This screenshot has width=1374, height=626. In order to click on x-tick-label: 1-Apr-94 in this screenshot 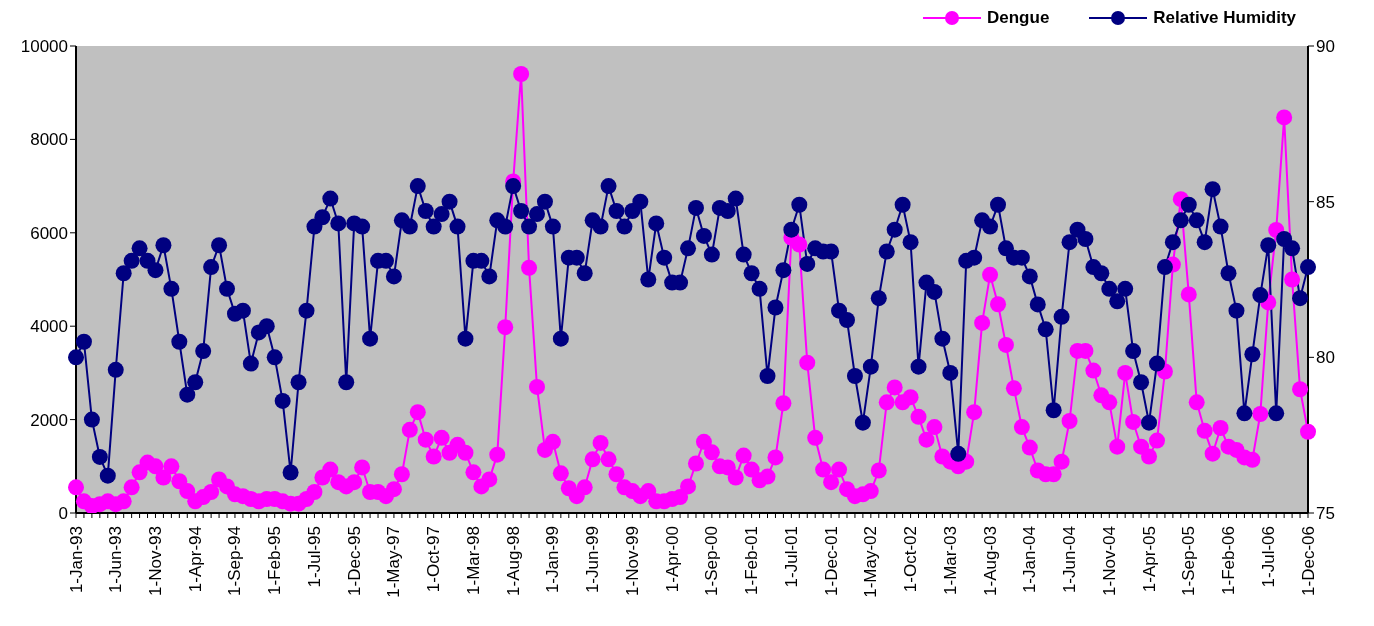, I will do `click(195, 559)`.